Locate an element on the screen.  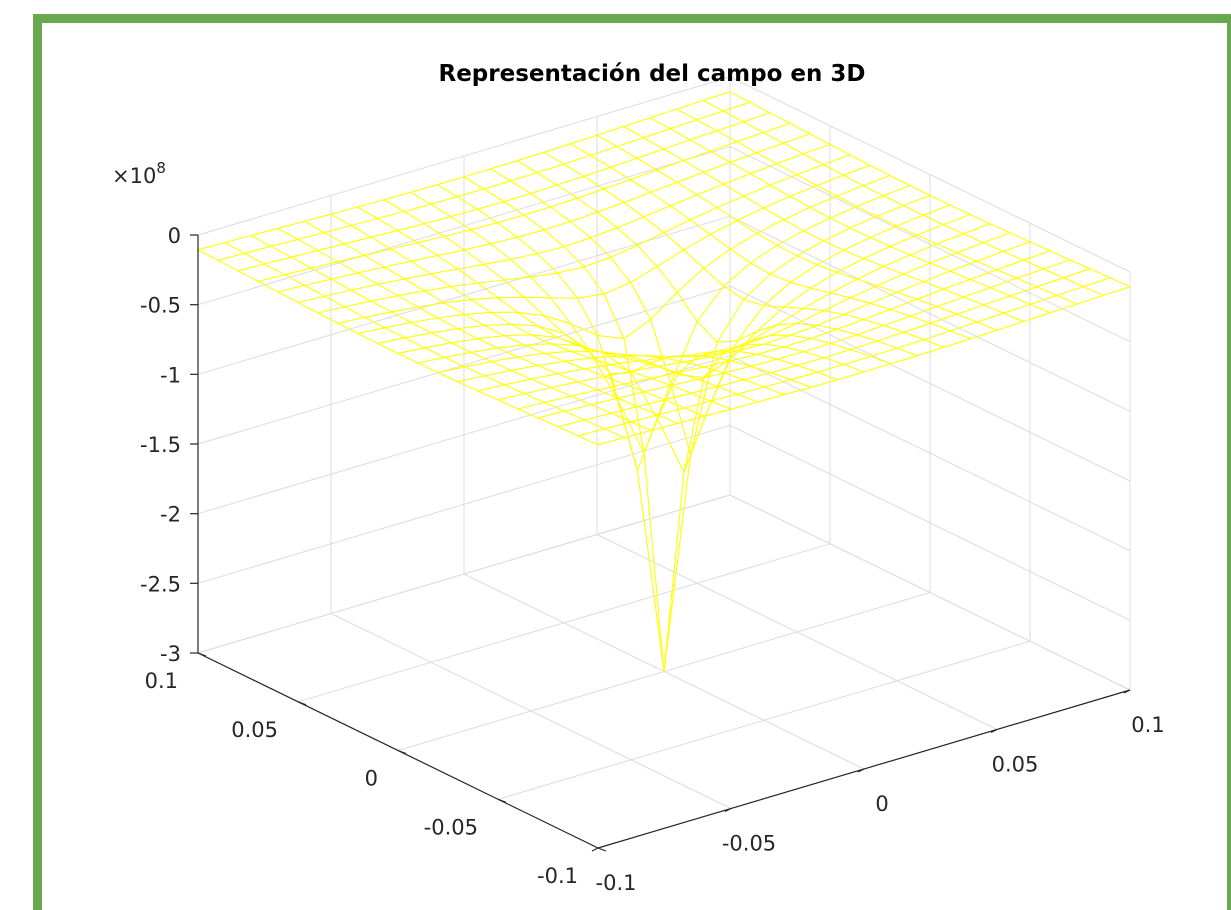
y-tick-mark is located at coordinates (202, 654).